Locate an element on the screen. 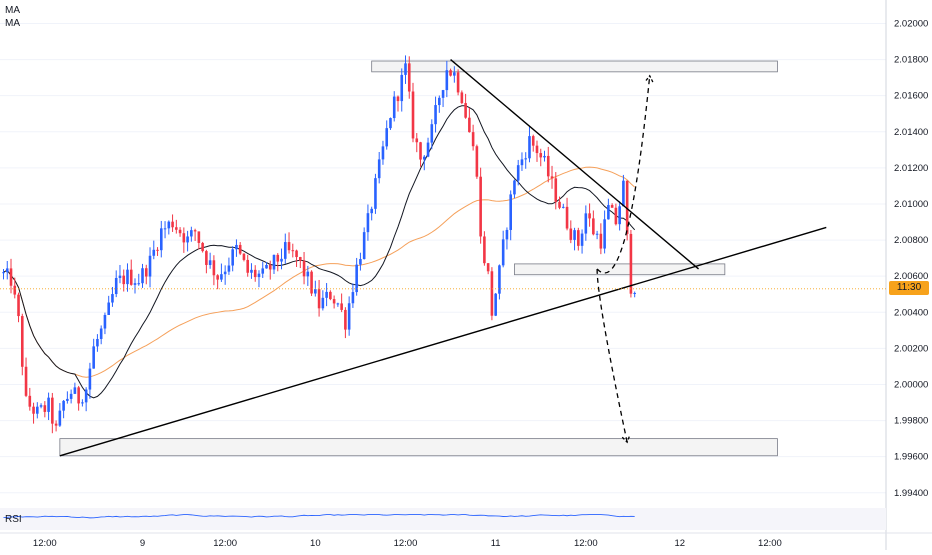 This screenshot has width=932, height=555. rsi-label: RSI is located at coordinates (13, 519).